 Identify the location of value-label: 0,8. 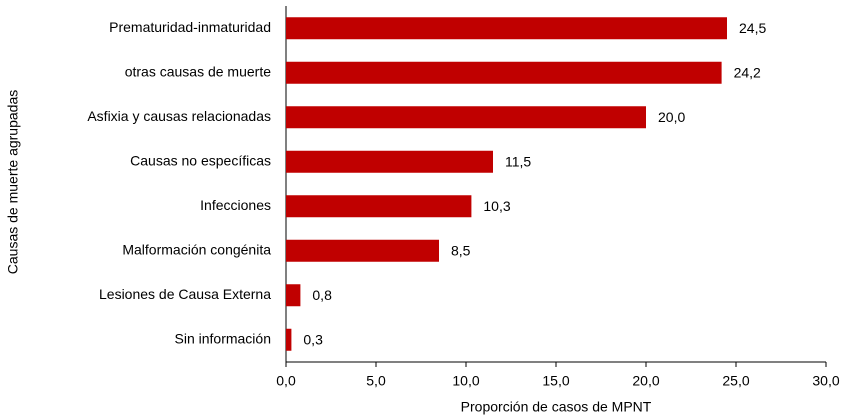
(322, 295).